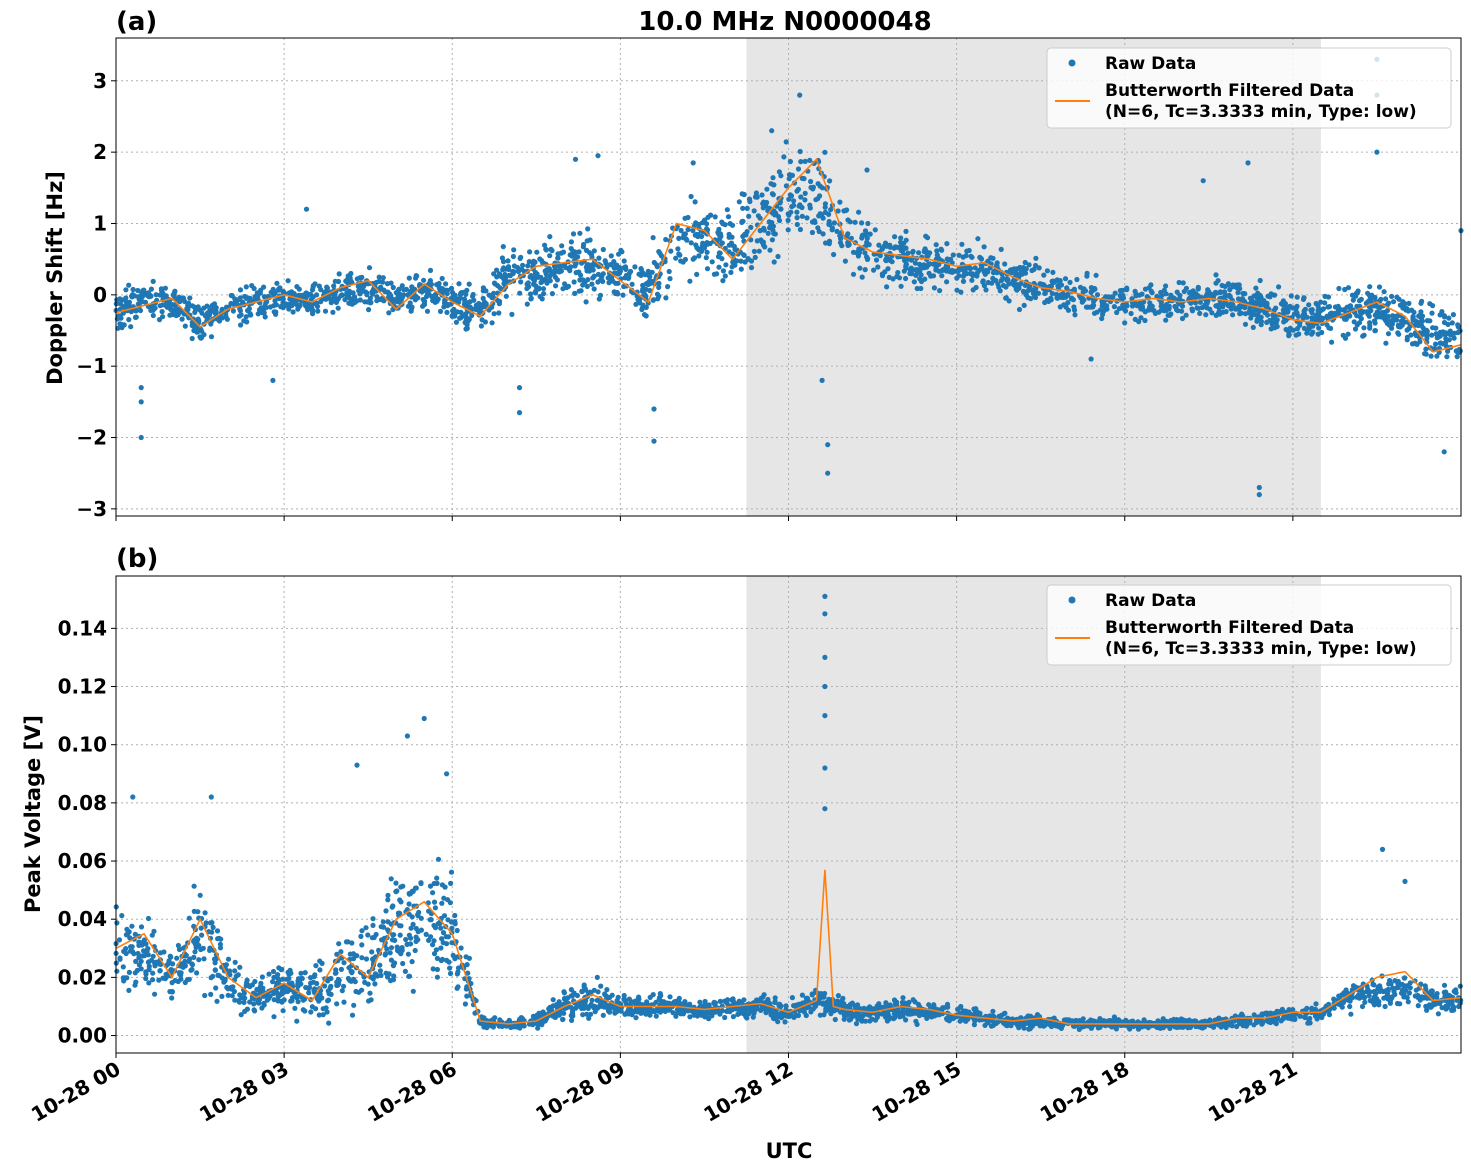 The width and height of the screenshot is (1471, 1172). Describe the element at coordinates (100, 152) in the screenshot. I see `y-tick-label: 2` at that location.